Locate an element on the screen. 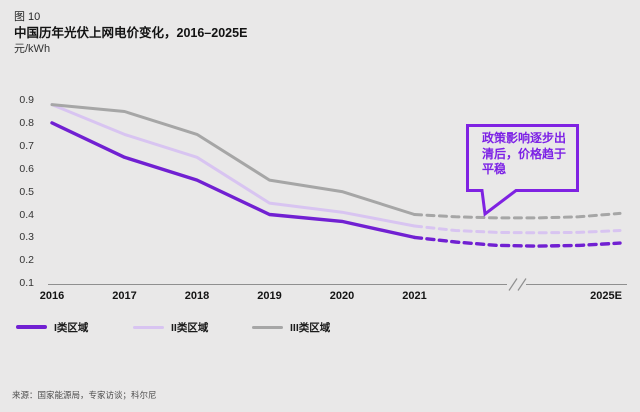  series-line-forecast-III类区域 is located at coordinates (517, 215).